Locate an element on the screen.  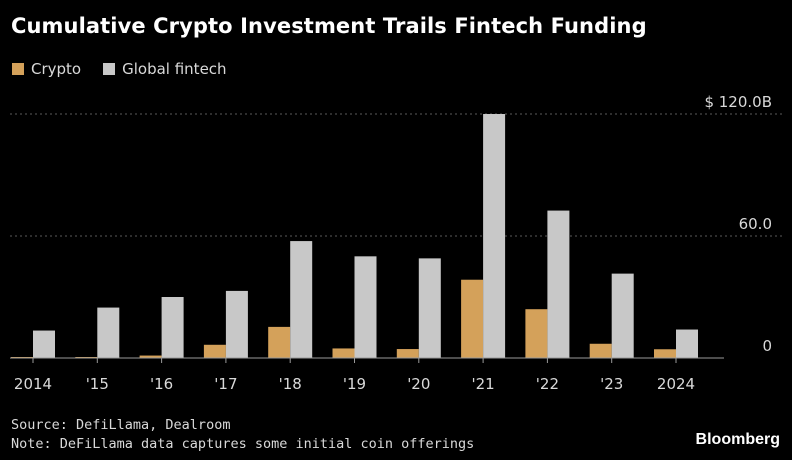
y-tick-label: 60.0 is located at coordinates (755, 224).